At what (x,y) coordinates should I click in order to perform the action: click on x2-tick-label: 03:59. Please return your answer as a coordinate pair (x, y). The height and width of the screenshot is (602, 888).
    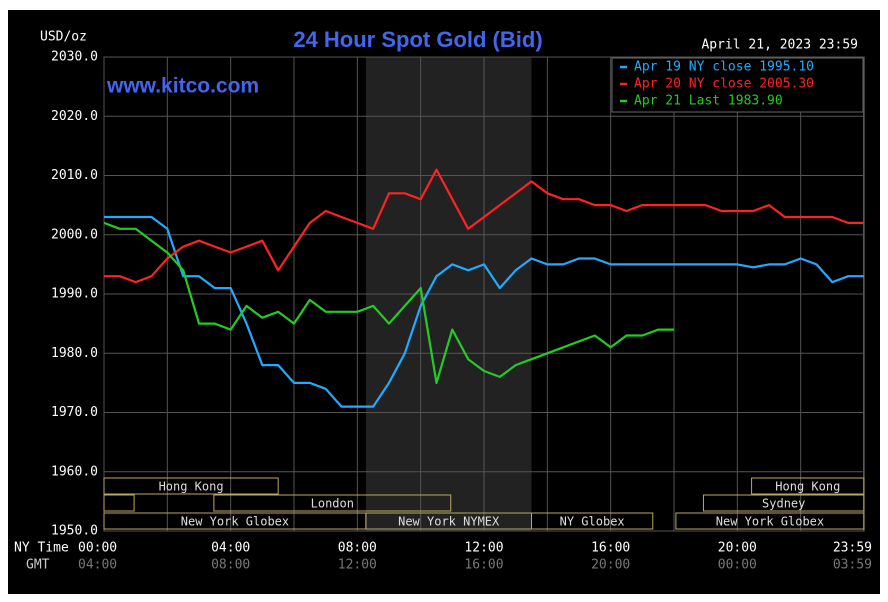
    Looking at the image, I should click on (852, 565).